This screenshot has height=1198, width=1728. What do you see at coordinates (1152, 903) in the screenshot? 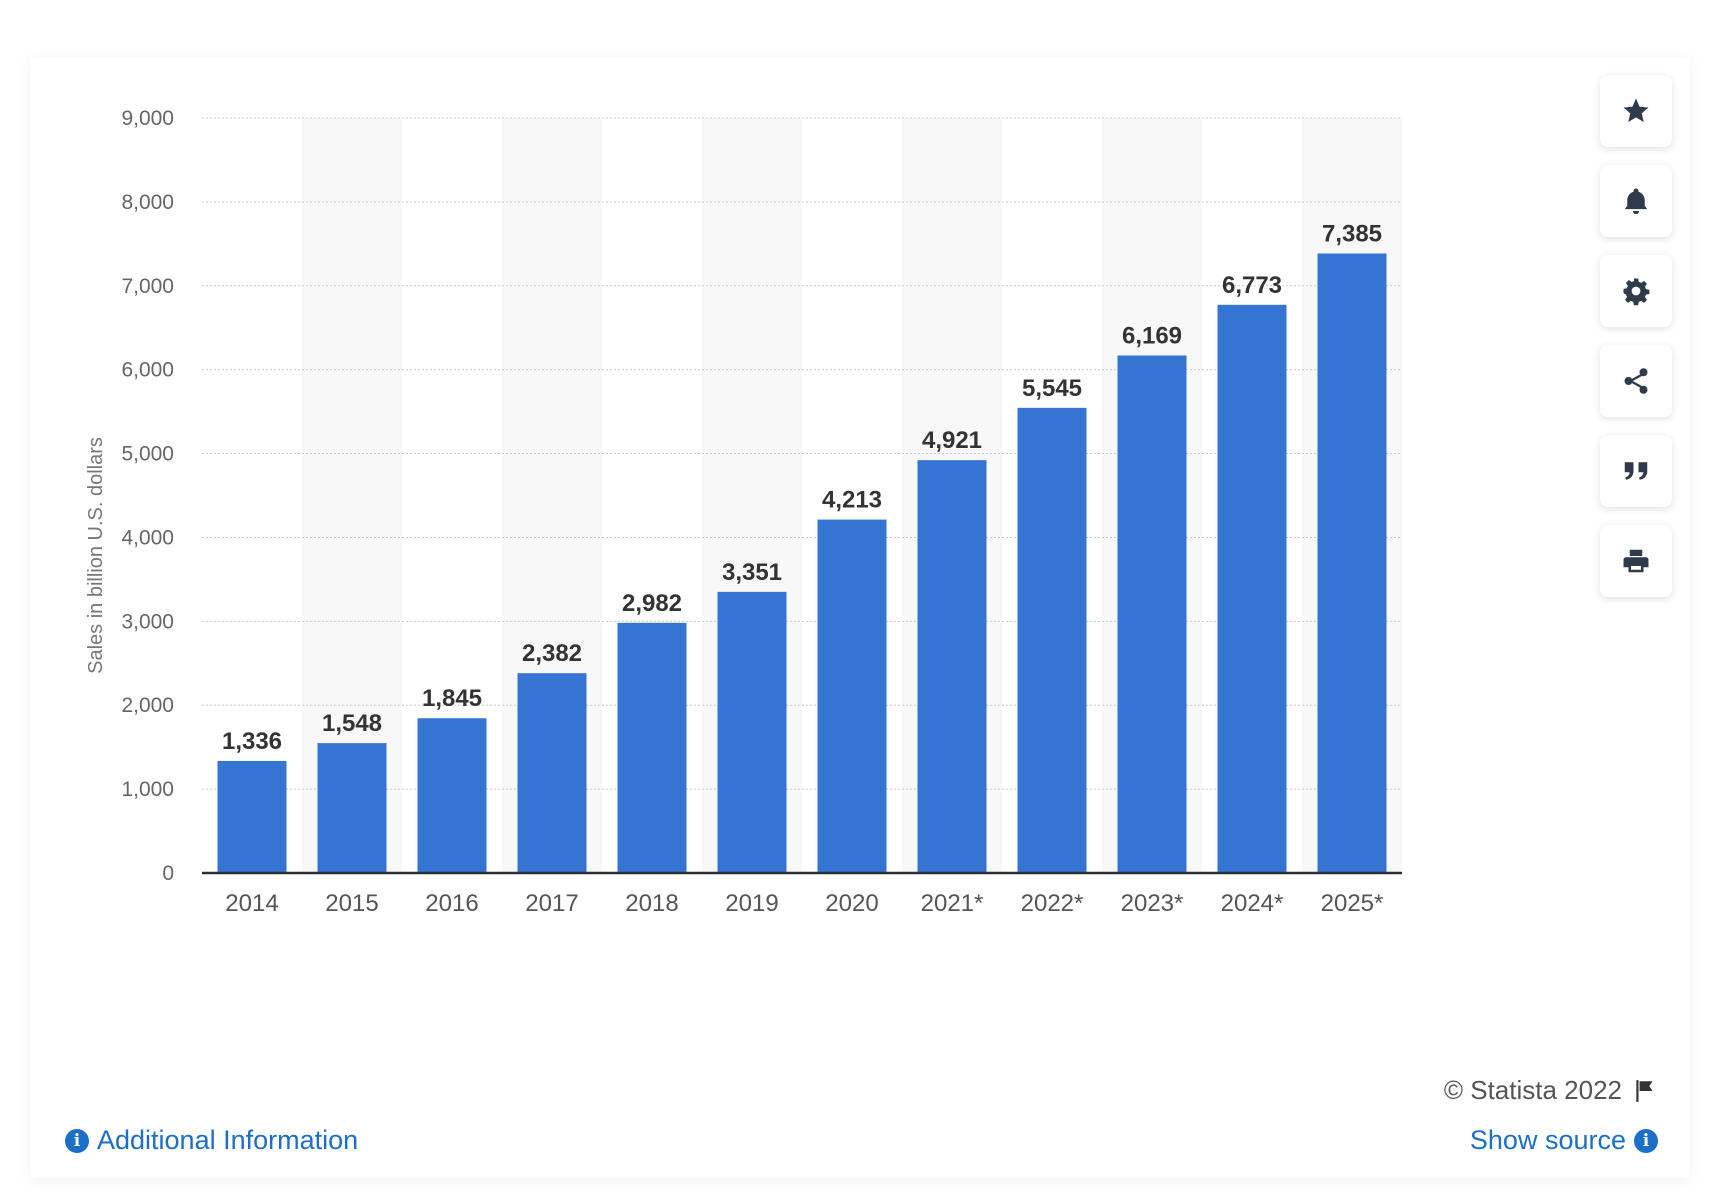
I see `x-tick-label: 2023*` at bounding box center [1152, 903].